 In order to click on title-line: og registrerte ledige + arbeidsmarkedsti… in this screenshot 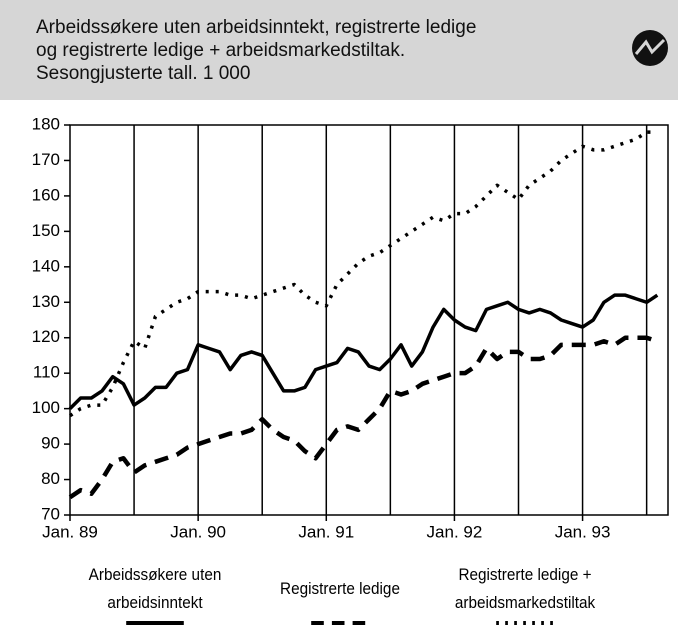, I will do `click(221, 50)`.